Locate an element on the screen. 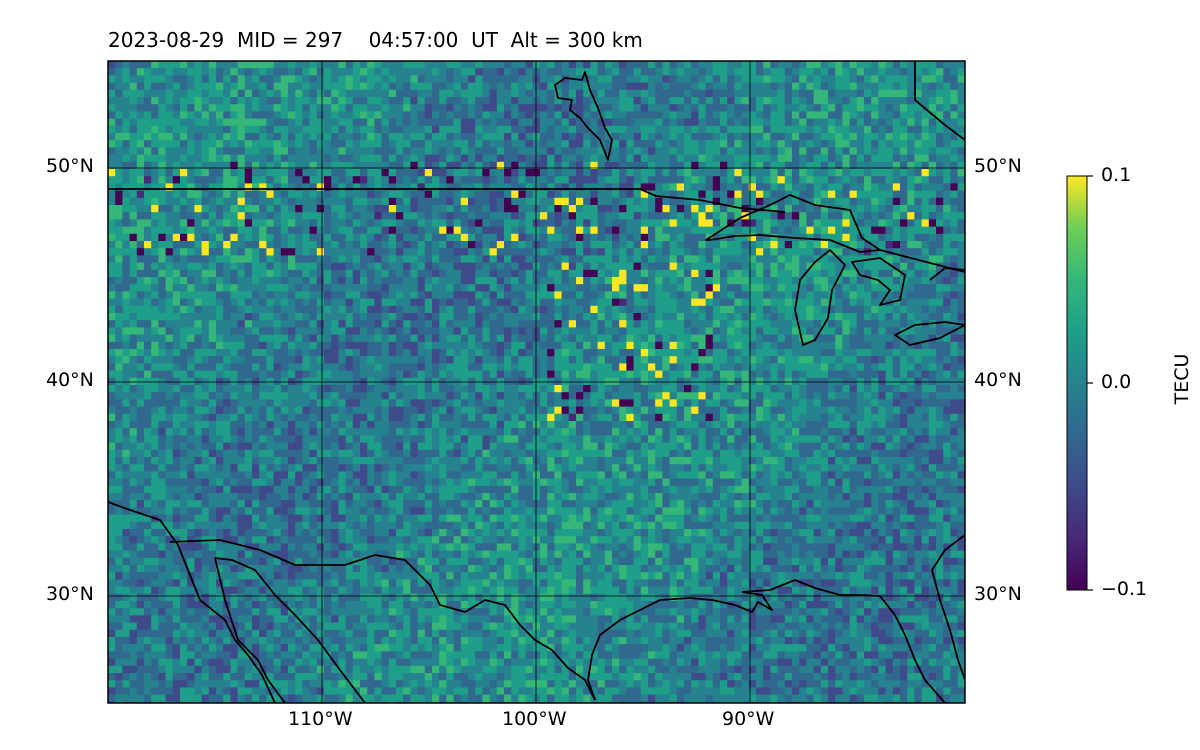  colorbar is located at coordinates (1077, 383).